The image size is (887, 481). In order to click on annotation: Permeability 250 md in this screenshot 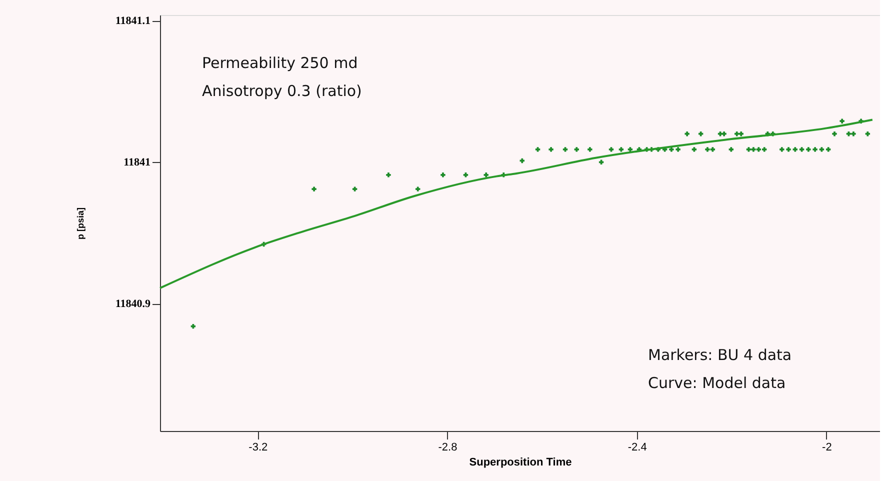, I will do `click(280, 63)`.